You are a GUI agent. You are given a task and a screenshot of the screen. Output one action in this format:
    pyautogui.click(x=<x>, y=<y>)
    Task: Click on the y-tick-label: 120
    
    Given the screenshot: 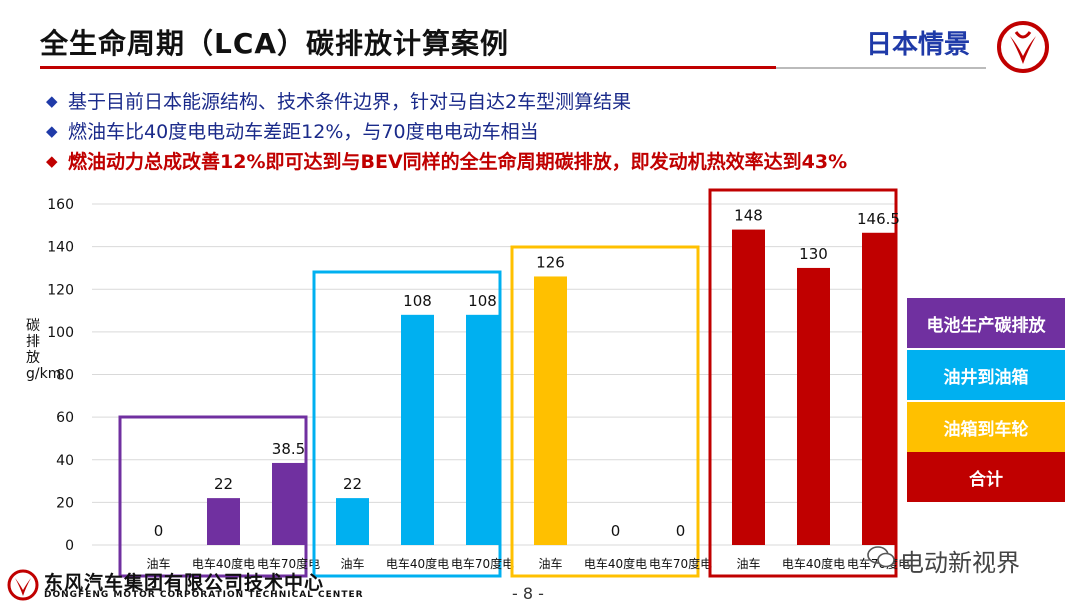 What is the action you would take?
    pyautogui.click(x=60, y=290)
    